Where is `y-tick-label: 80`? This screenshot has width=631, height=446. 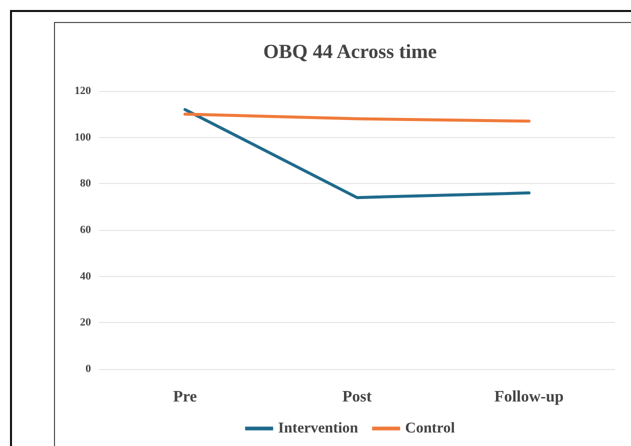 y-tick-label: 80 is located at coordinates (86, 184).